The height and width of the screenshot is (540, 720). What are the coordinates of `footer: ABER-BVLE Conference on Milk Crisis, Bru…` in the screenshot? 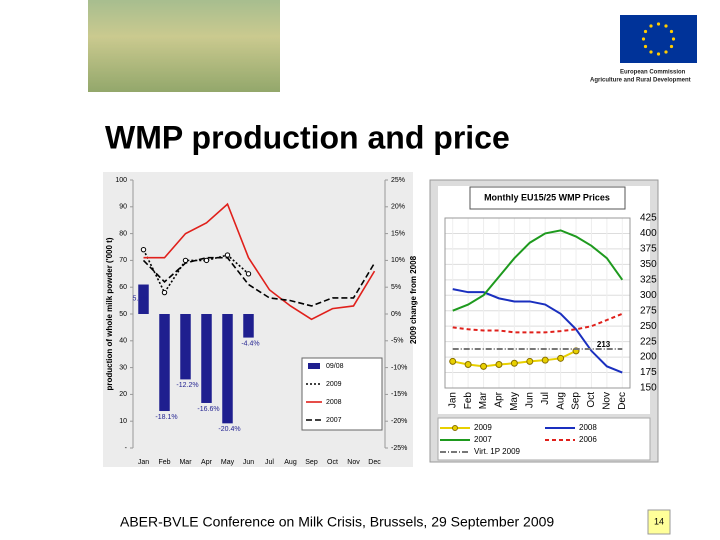 It's located at (337, 522).